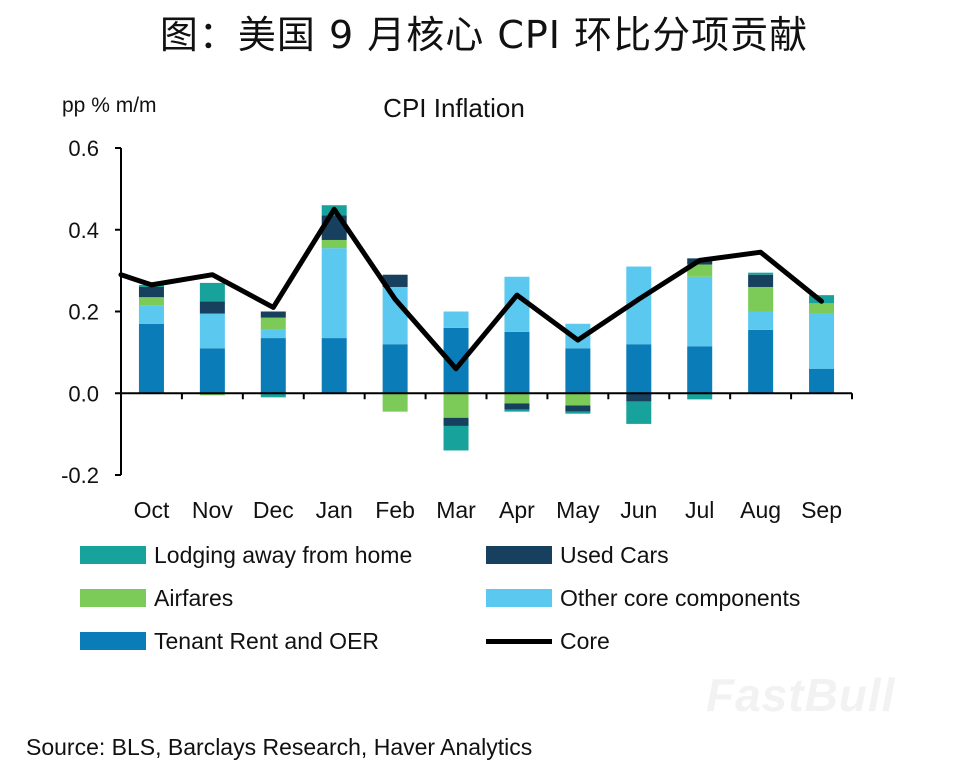 Image resolution: width=968 pixels, height=772 pixels. What do you see at coordinates (519, 598) in the screenshot?
I see `legend-swatch-other-core` at bounding box center [519, 598].